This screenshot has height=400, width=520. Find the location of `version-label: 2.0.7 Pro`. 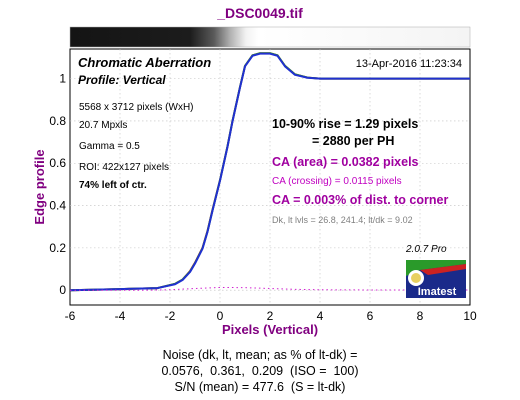

version-label: 2.0.7 Pro is located at coordinates (426, 249).